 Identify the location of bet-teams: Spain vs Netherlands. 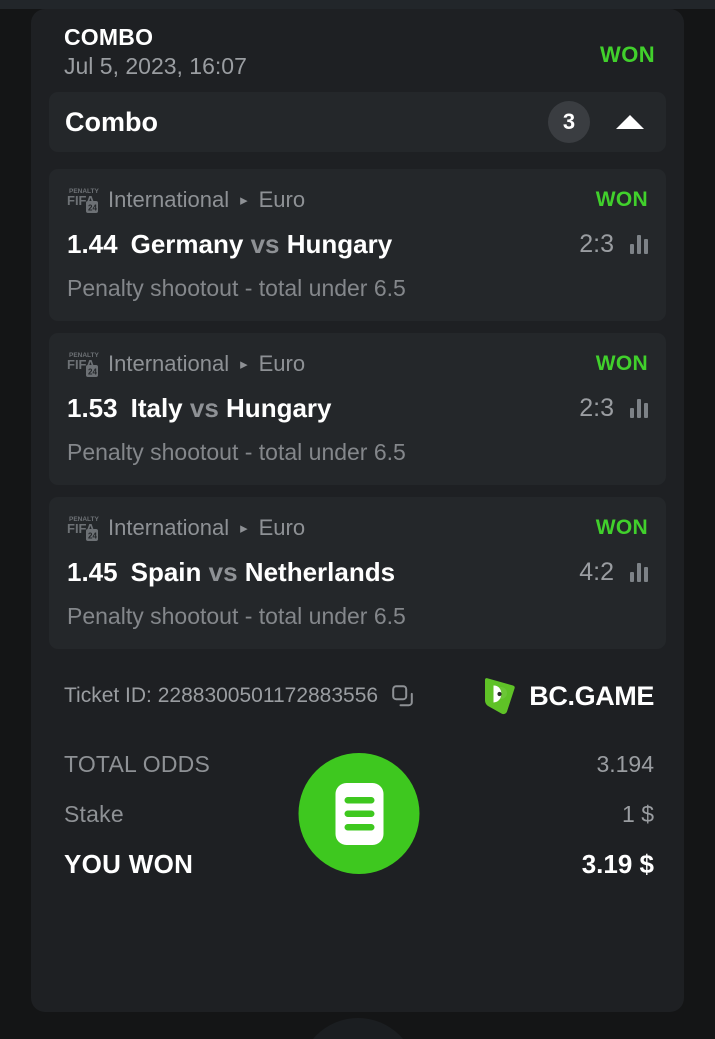
(263, 572).